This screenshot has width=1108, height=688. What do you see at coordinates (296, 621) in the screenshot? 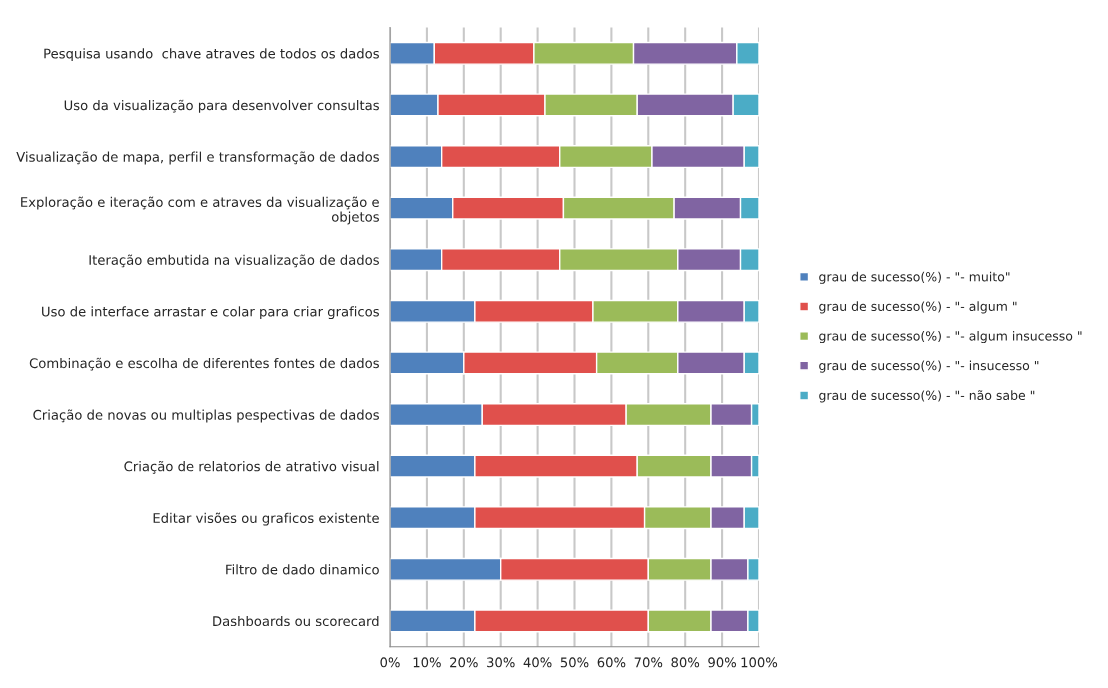
I see `y-tick-label: Dashboards ou scorecard` at bounding box center [296, 621].